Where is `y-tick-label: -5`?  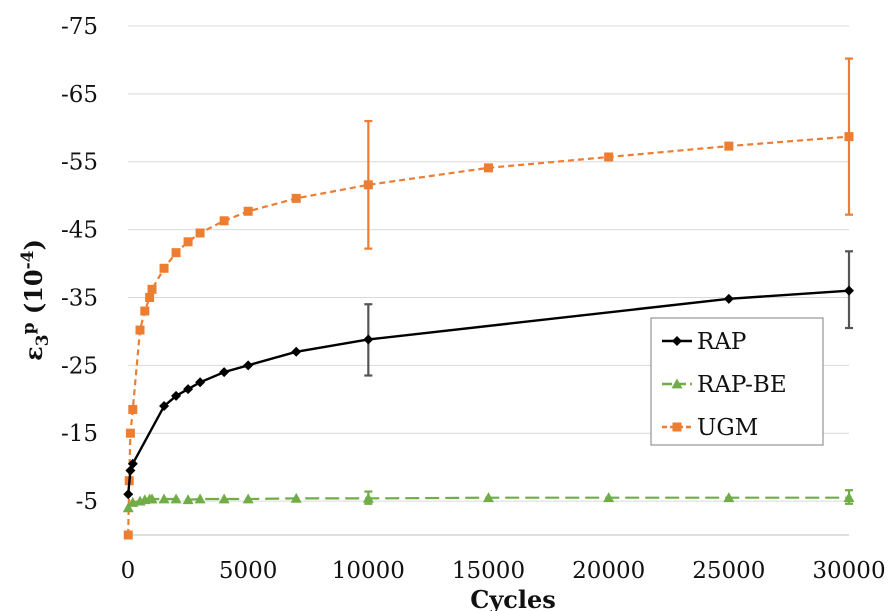
y-tick-label: -5 is located at coordinates (87, 502).